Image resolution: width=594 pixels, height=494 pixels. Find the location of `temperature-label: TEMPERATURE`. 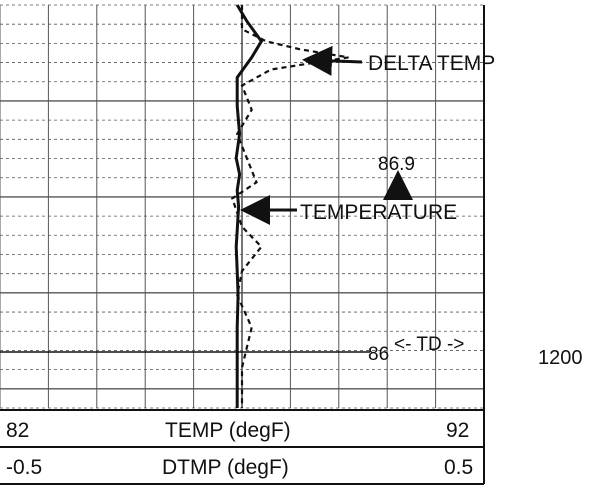

temperature-label: TEMPERATURE is located at coordinates (378, 212).